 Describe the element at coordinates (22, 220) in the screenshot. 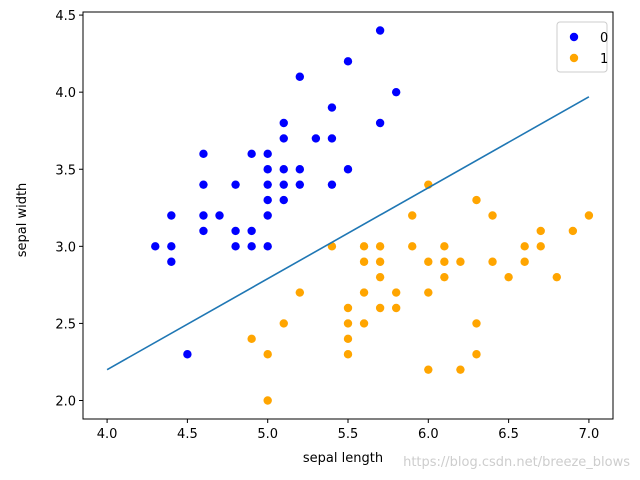

I see `y-axis-label: sepal width` at that location.